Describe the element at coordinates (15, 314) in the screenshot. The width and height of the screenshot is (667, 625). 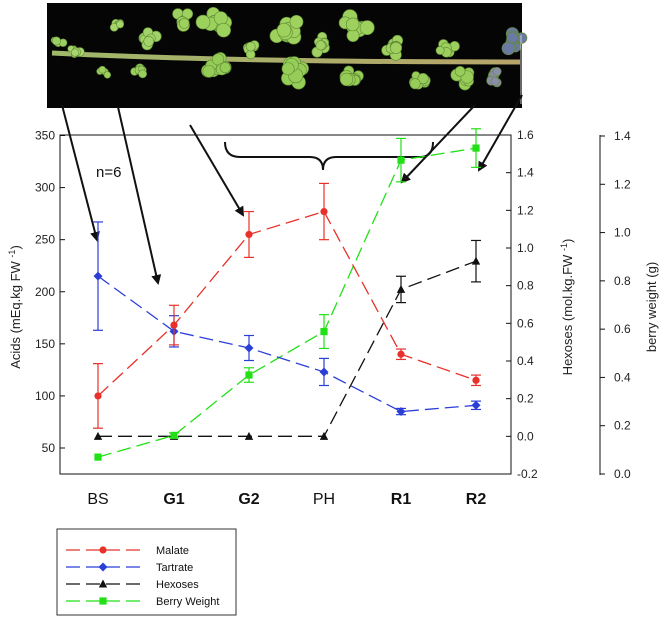
I see `left-axis-label-text: Acids (mEq.kg FW` at that location.